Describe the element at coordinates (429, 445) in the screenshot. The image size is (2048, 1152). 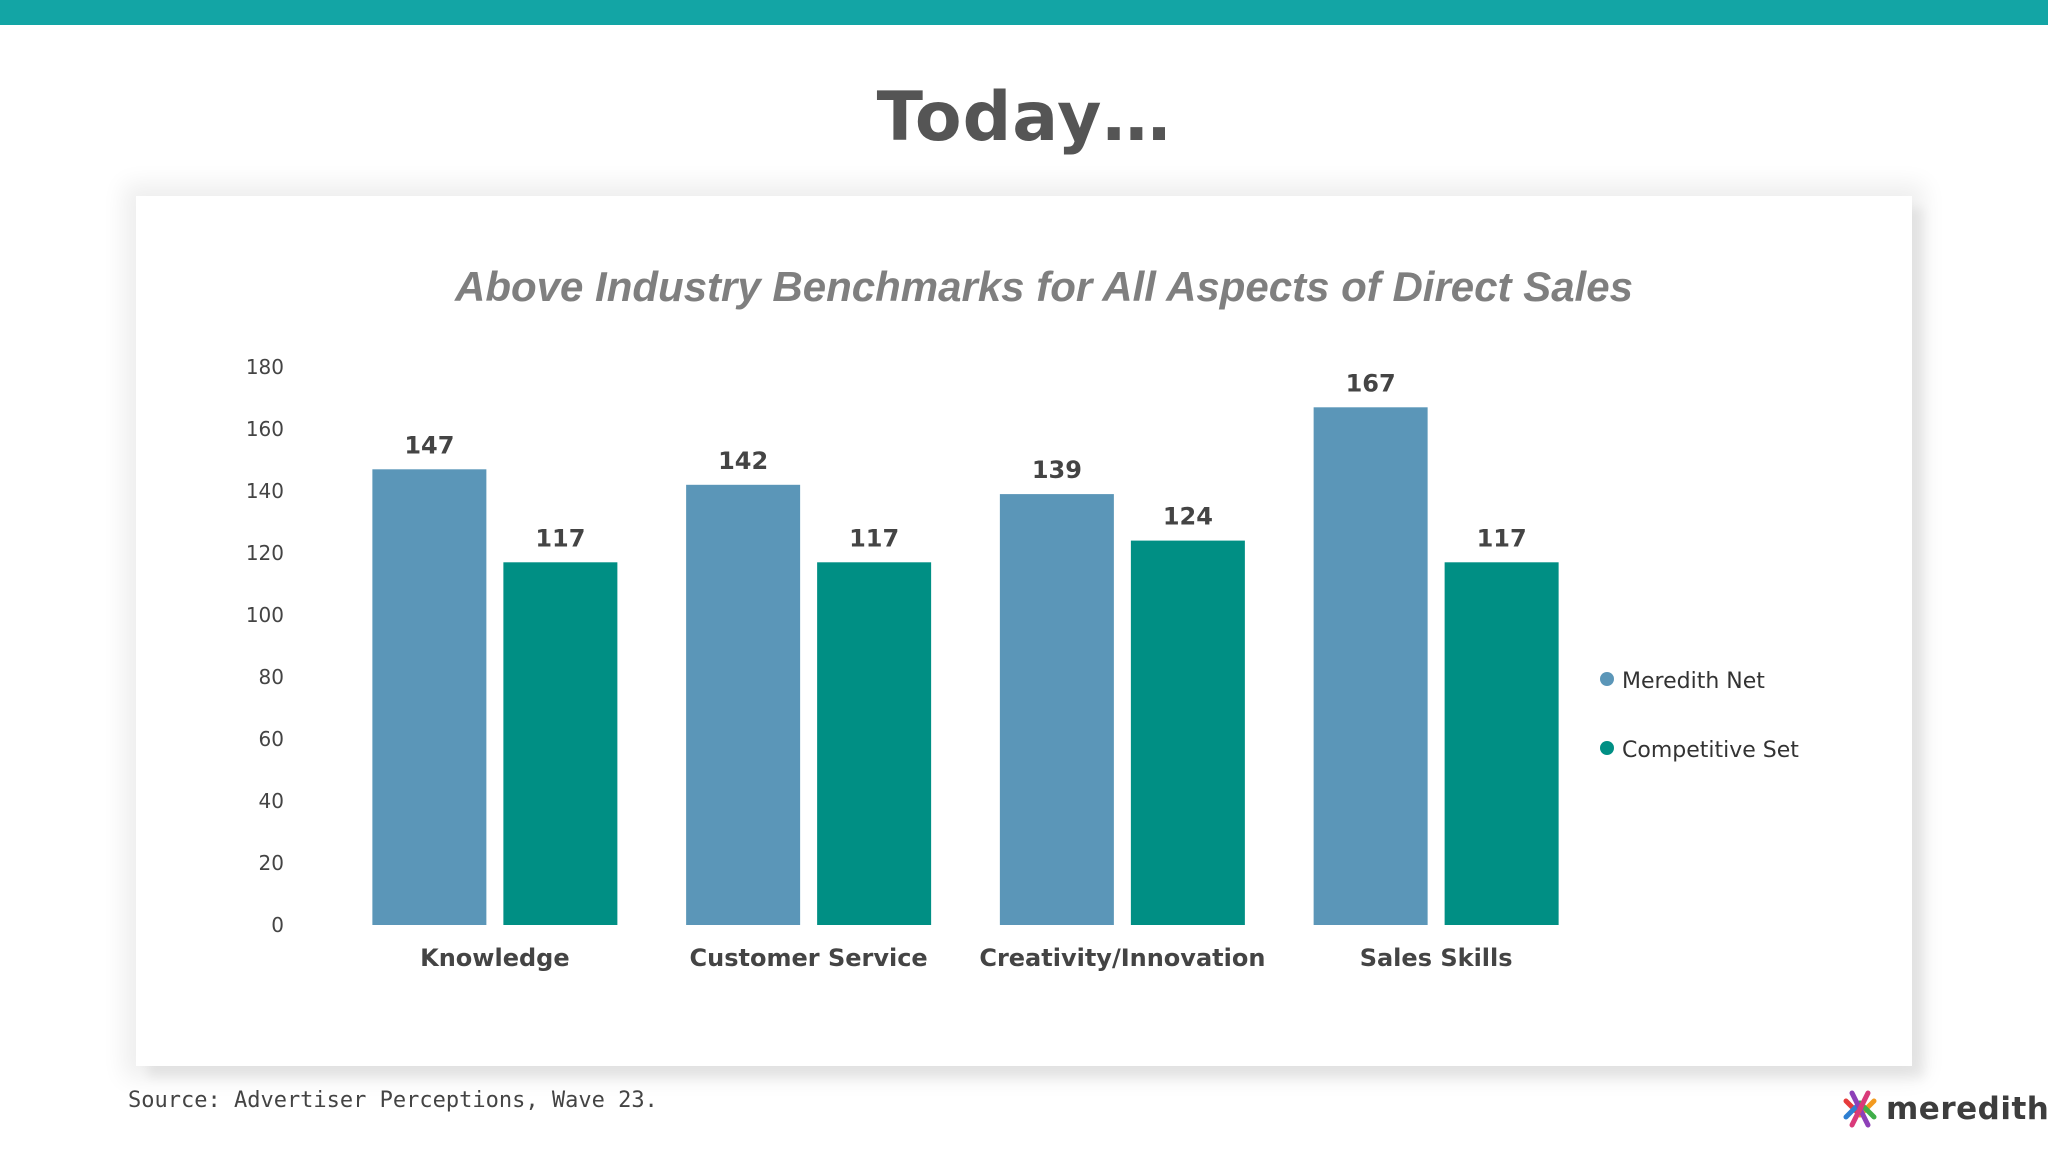
I see `data-label: 147` at that location.